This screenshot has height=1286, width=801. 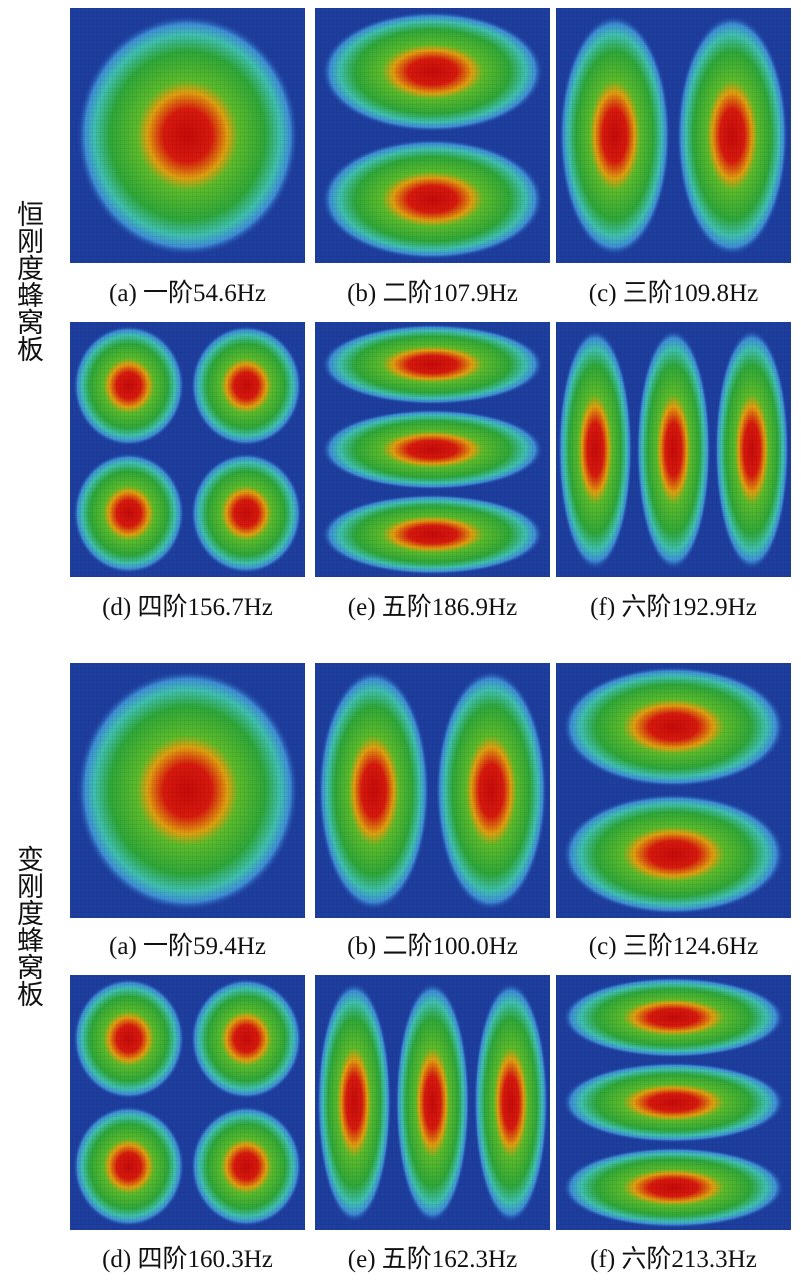 I want to click on panel-caption: (b) 二阶107.9Hz, so click(x=432, y=293).